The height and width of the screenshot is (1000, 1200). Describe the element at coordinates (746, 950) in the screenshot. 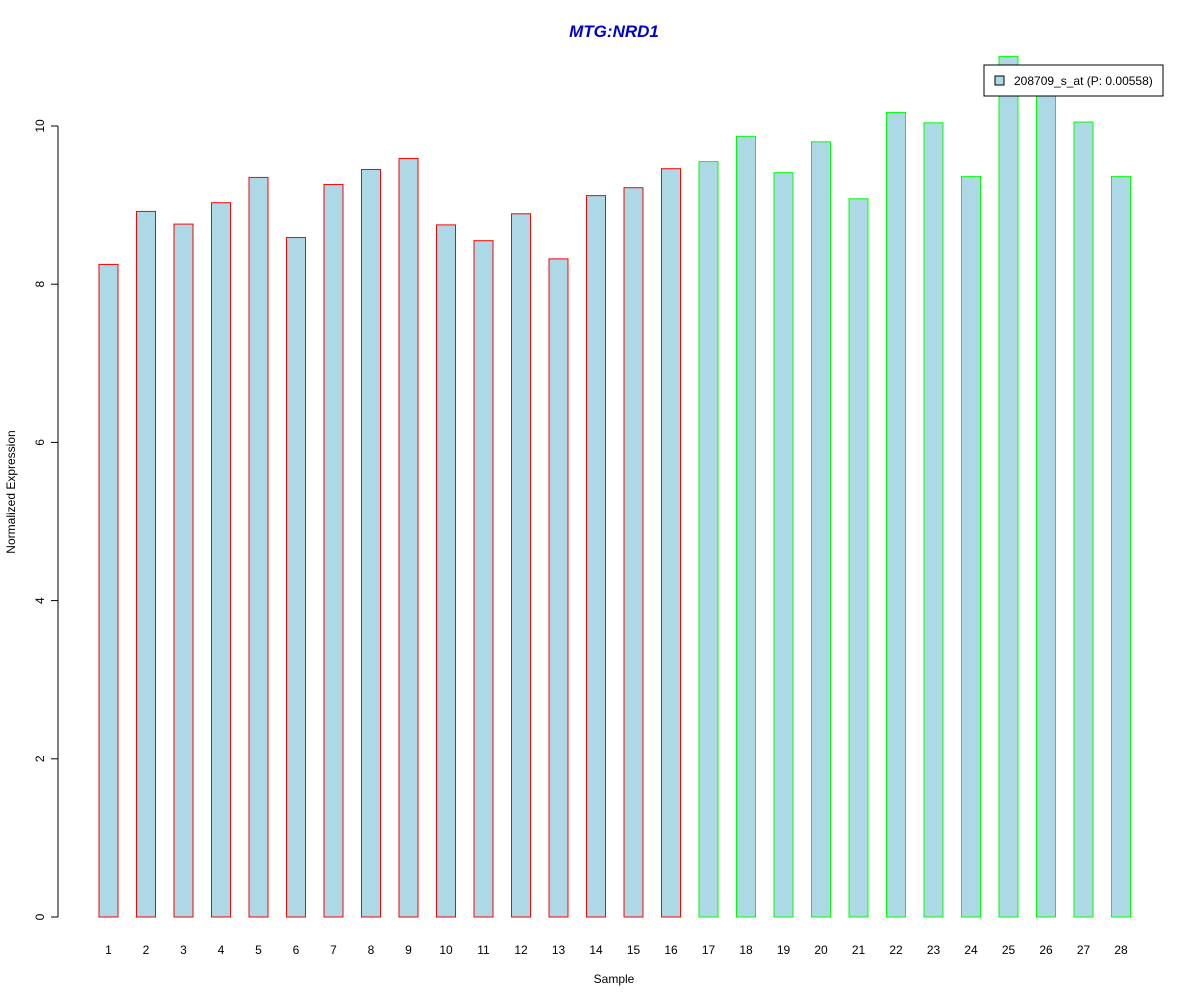

I see `x-axis-tick-label: 18` at that location.